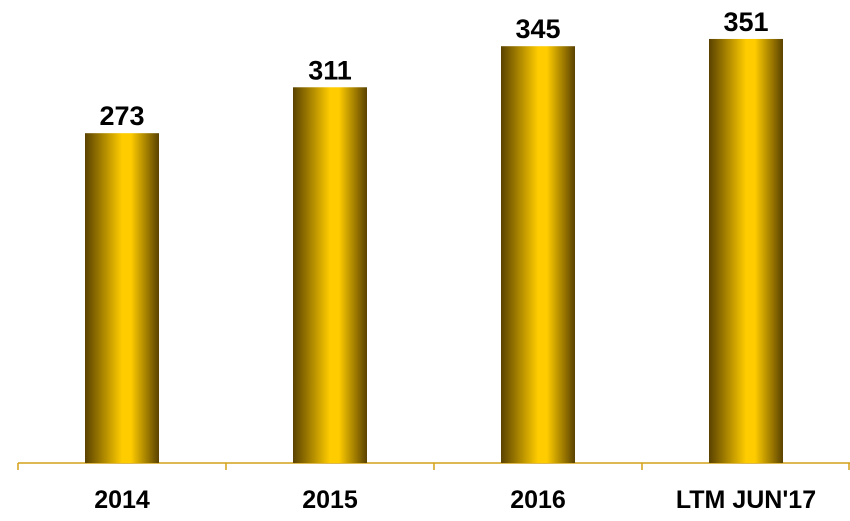 The height and width of the screenshot is (521, 850). I want to click on value-label: 351, so click(745, 22).